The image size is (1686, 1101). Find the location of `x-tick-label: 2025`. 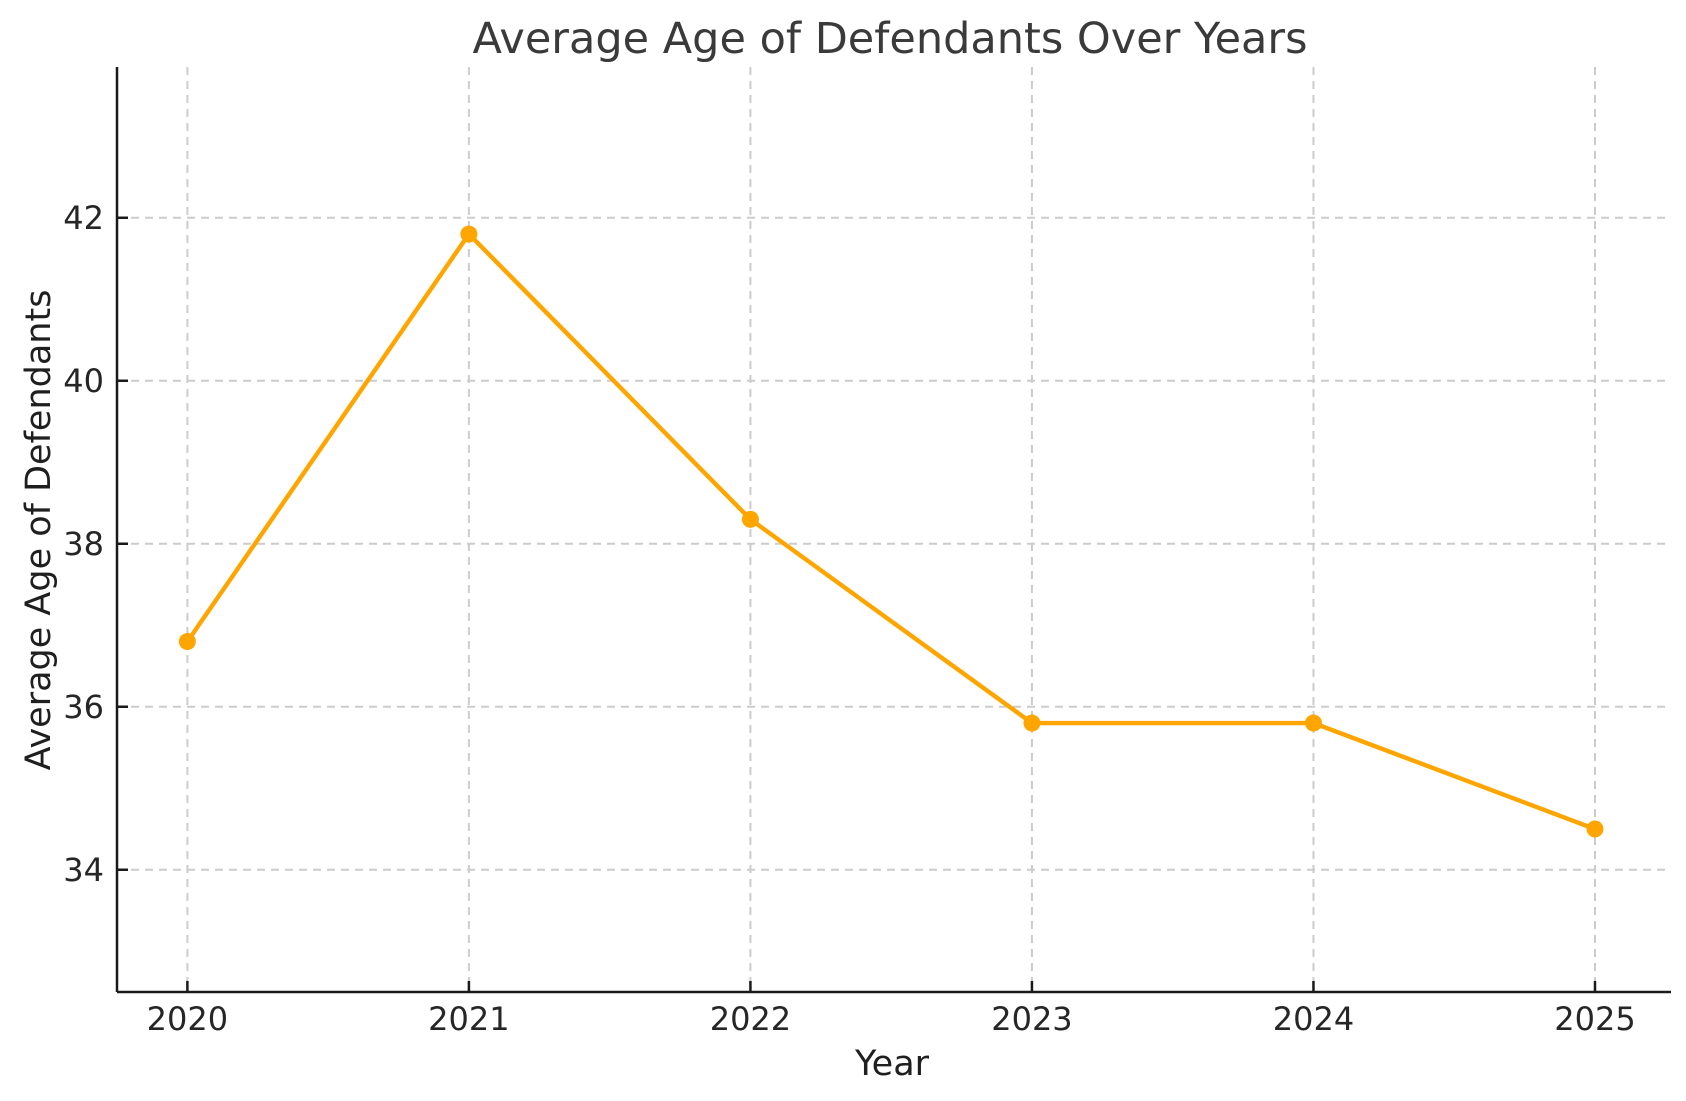

x-tick-label: 2025 is located at coordinates (1594, 1019).